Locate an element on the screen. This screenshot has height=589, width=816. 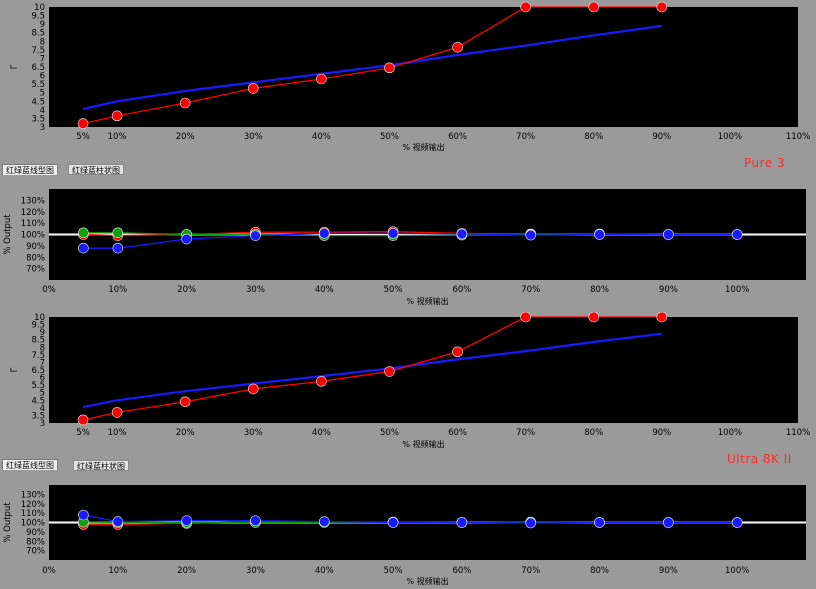
series-line-blue is located at coordinates (372, 370).